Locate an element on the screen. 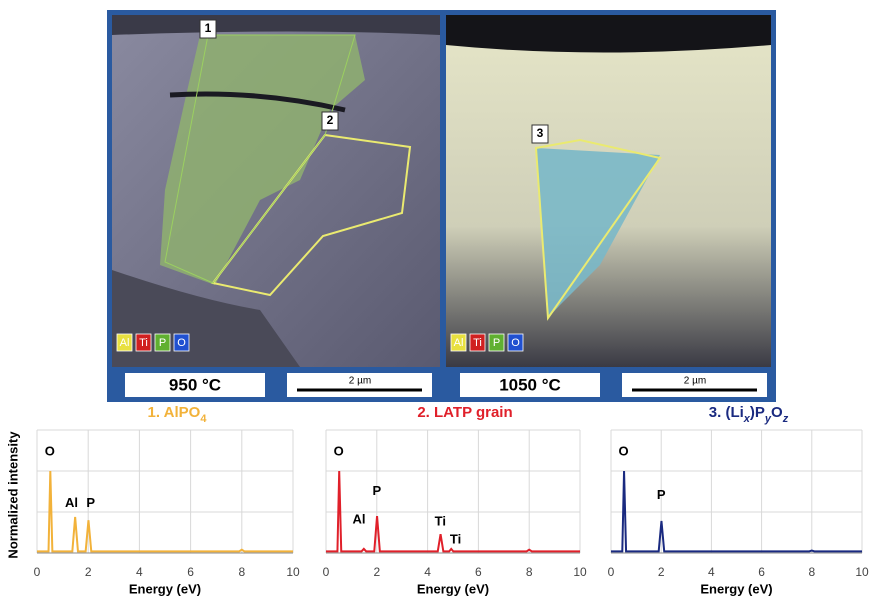  dark-top is located at coordinates (608, 34).